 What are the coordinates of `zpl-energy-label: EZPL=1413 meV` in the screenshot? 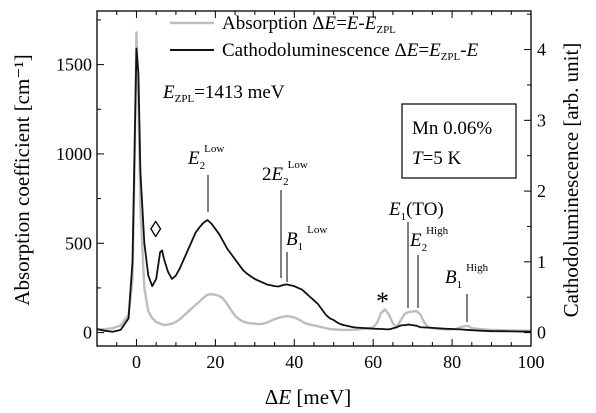 It's located at (223, 93).